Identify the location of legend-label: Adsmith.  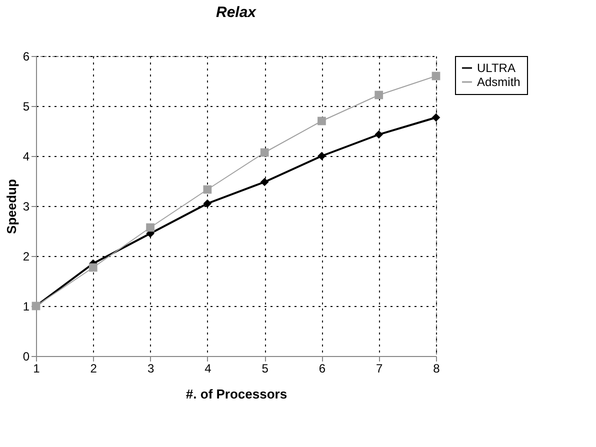
(498, 82).